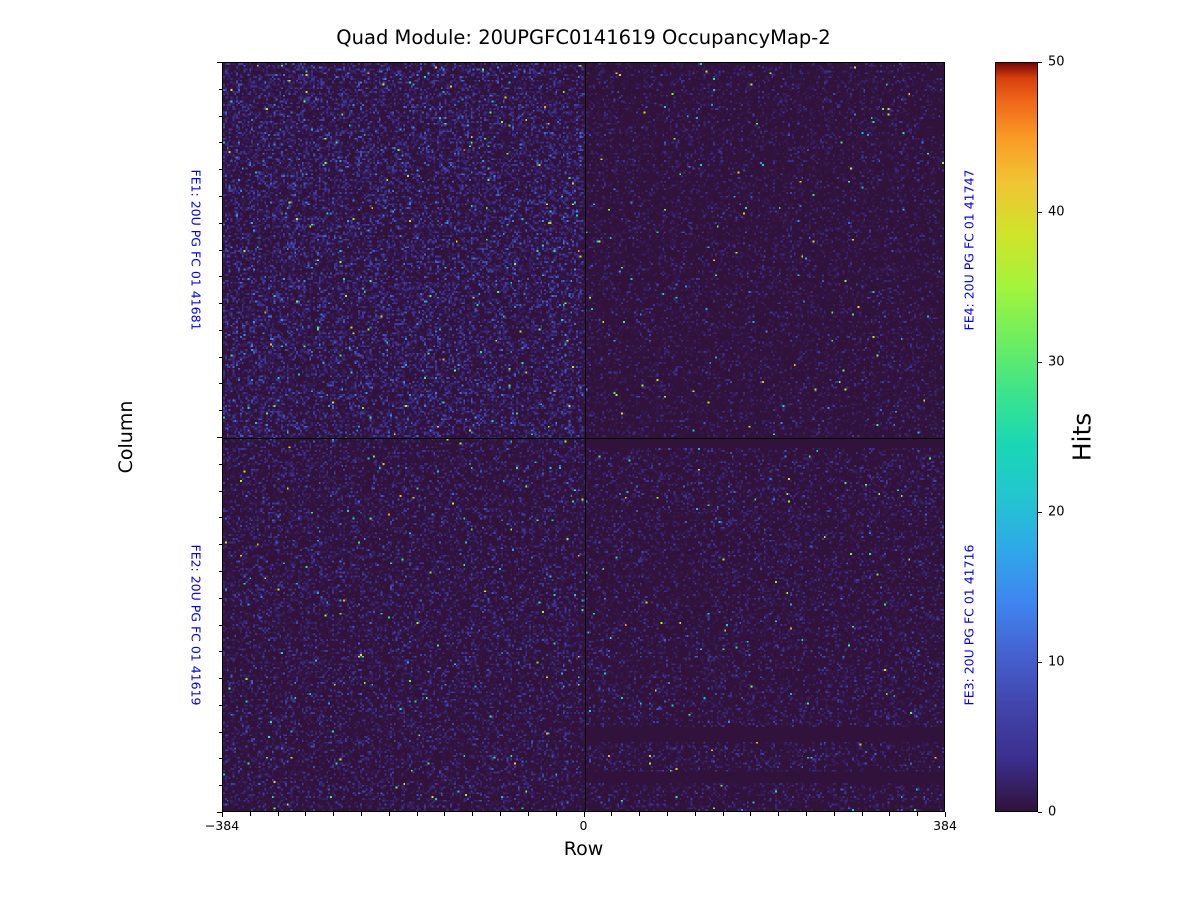 This screenshot has width=1200, height=900. I want to click on colorbar-tick-label: 40, so click(1056, 212).